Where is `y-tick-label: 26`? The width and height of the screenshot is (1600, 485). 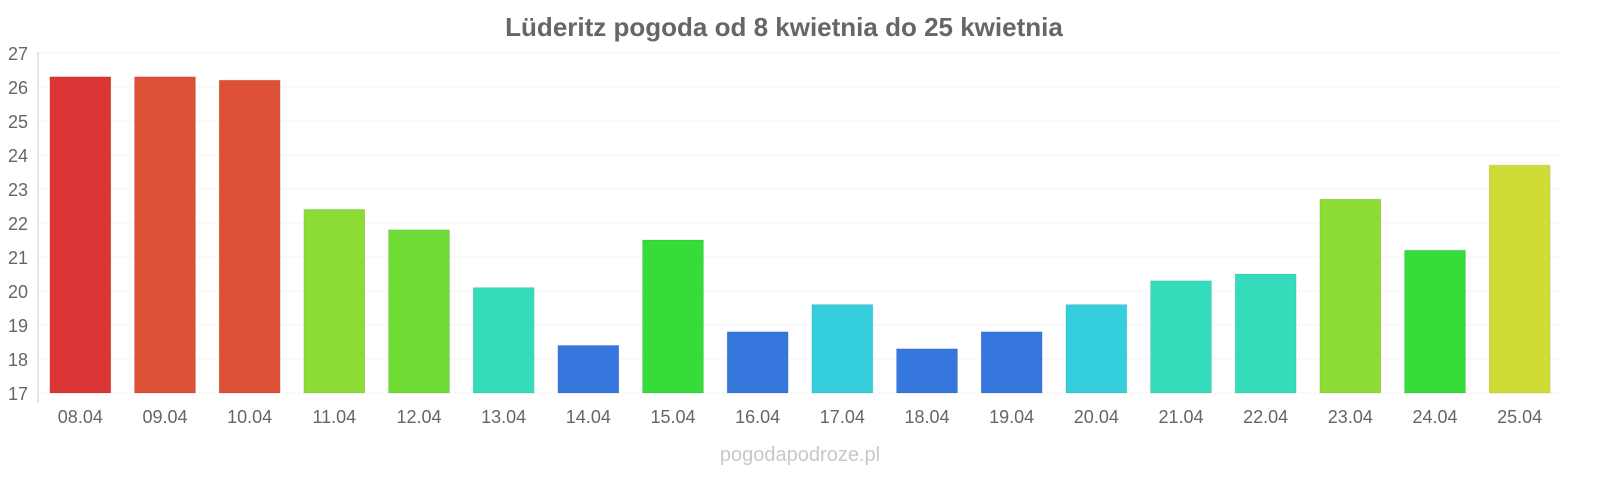 y-tick-label: 26 is located at coordinates (18, 88).